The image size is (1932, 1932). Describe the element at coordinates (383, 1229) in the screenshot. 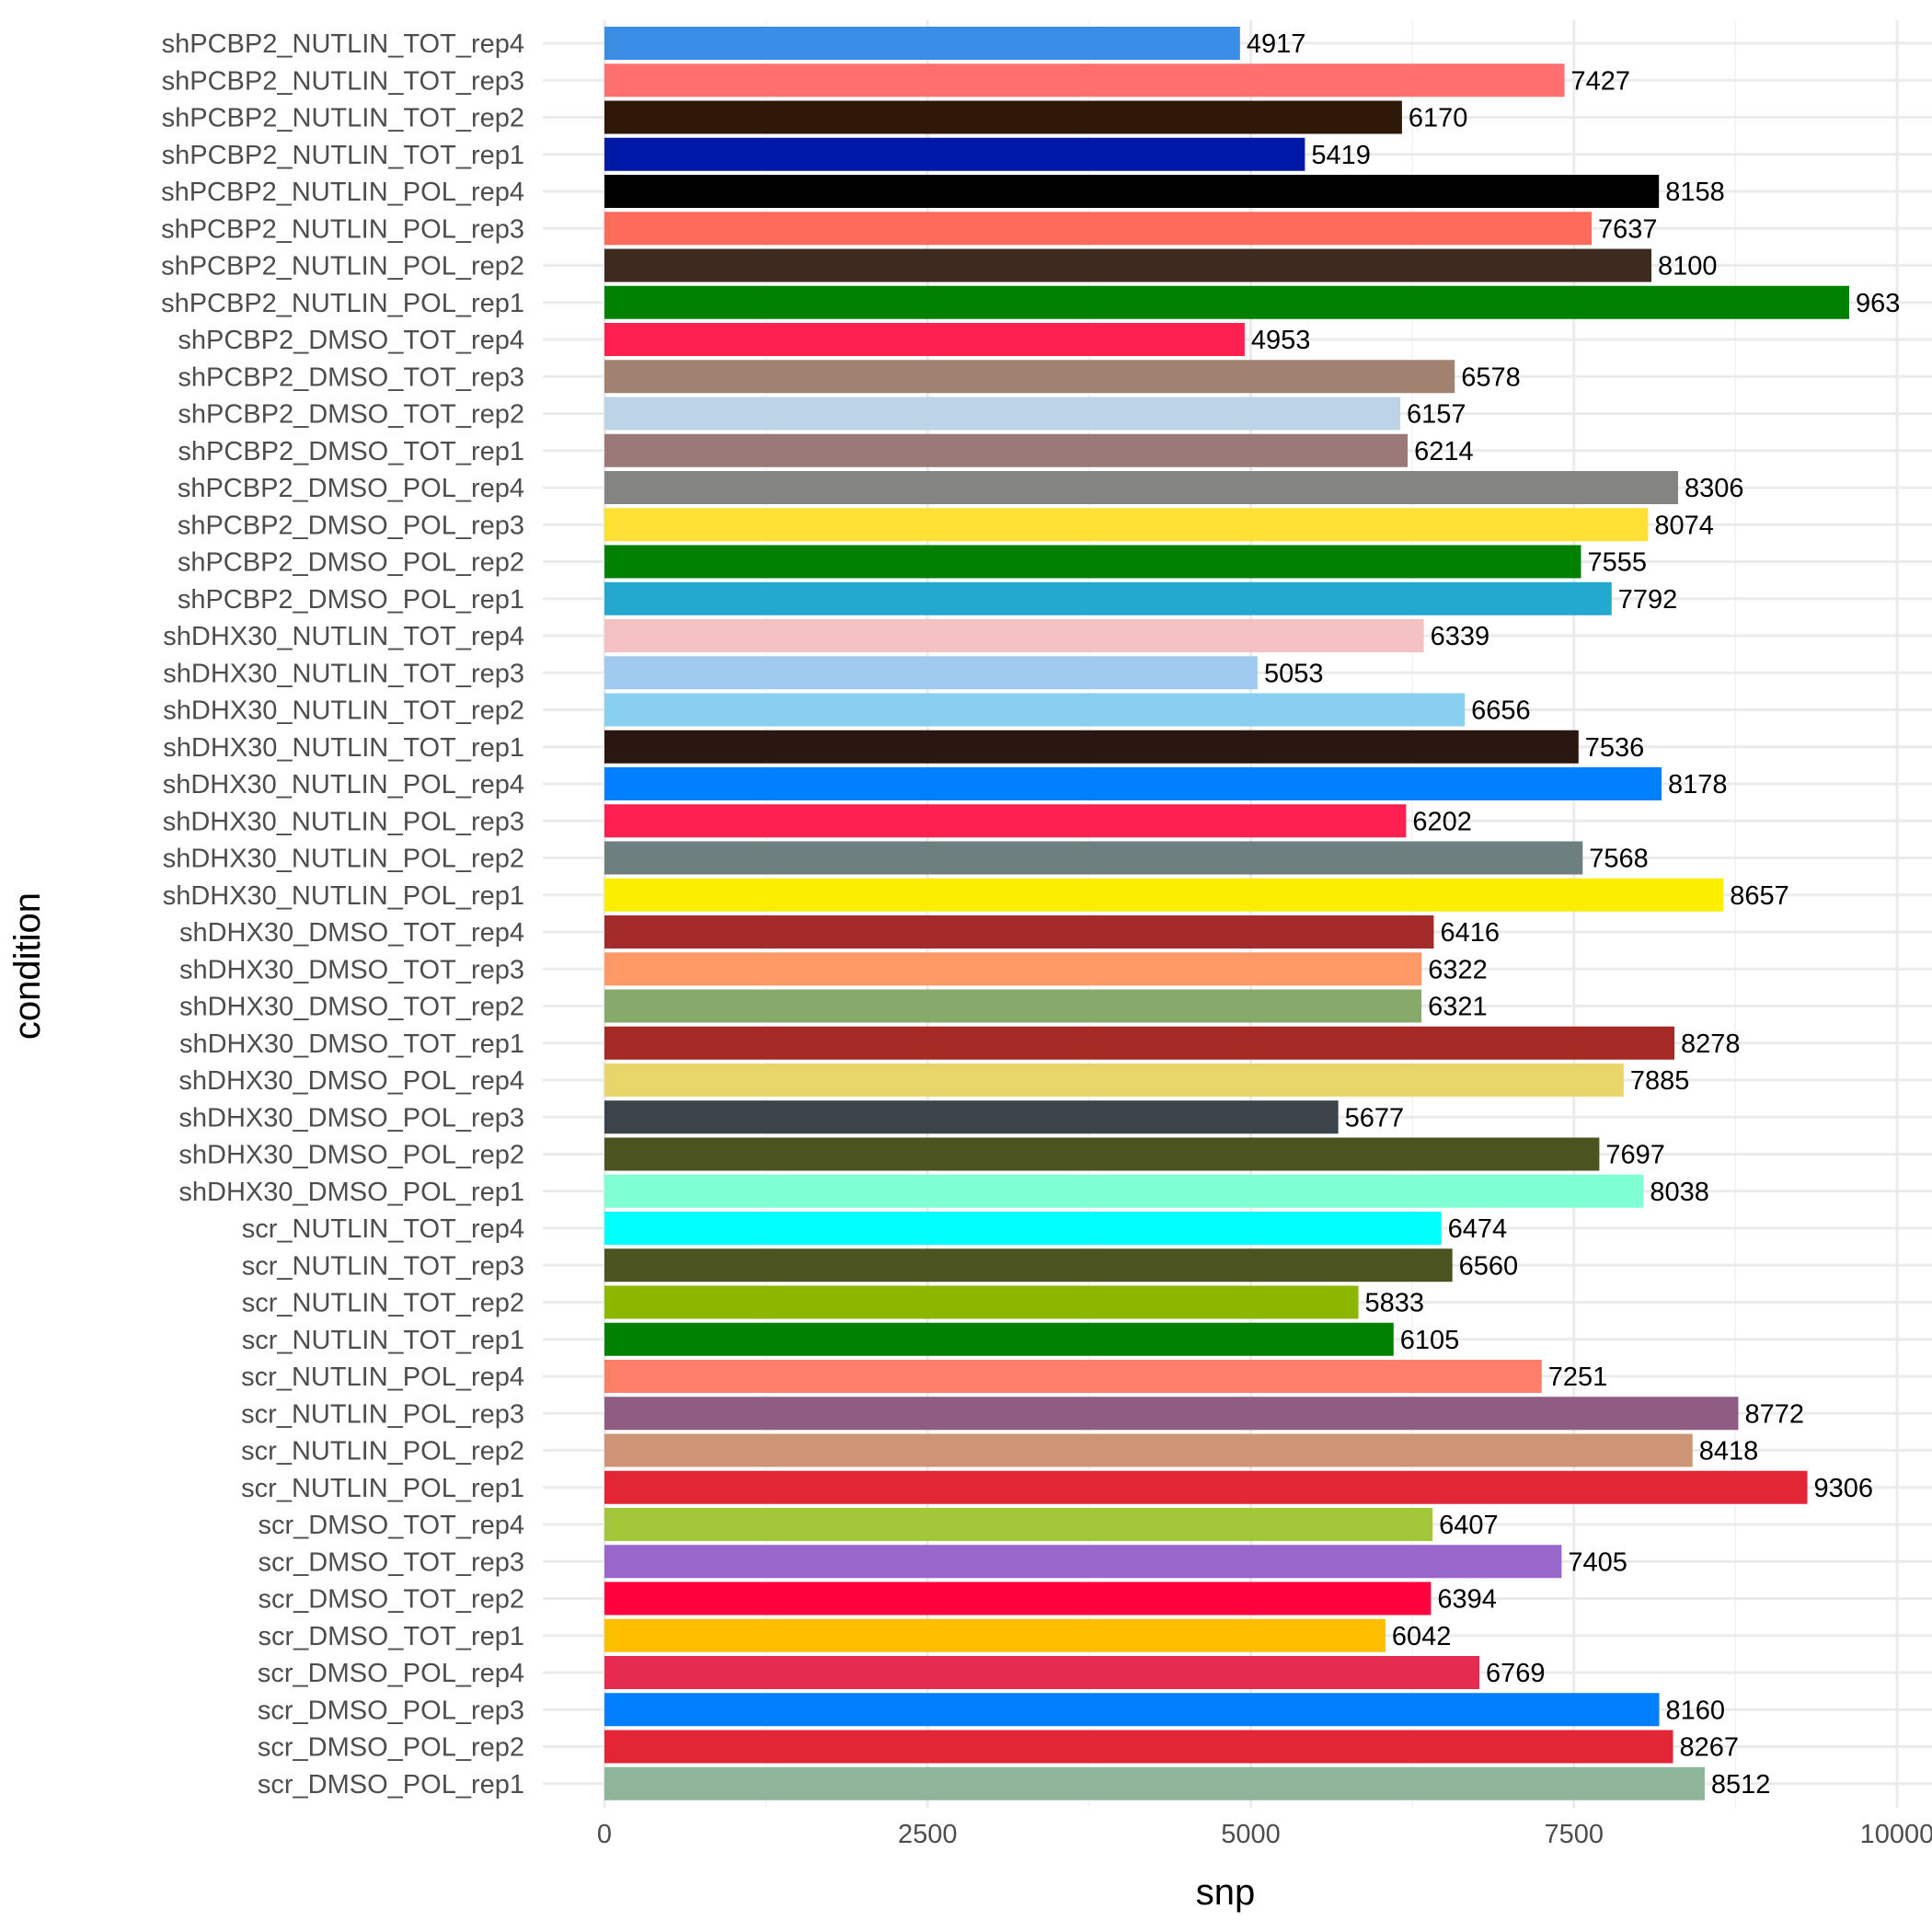

I see `category-label: scr_NUTLIN_TOT_rep4` at that location.